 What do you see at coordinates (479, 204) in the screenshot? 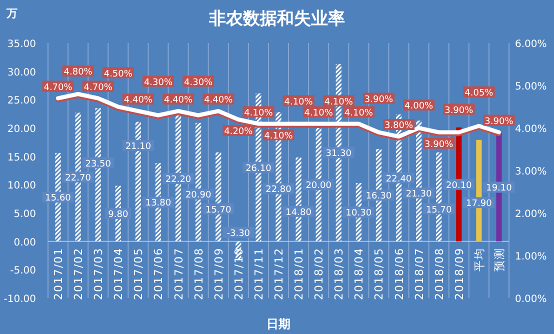
I see `data-label: 17.90` at bounding box center [479, 204].